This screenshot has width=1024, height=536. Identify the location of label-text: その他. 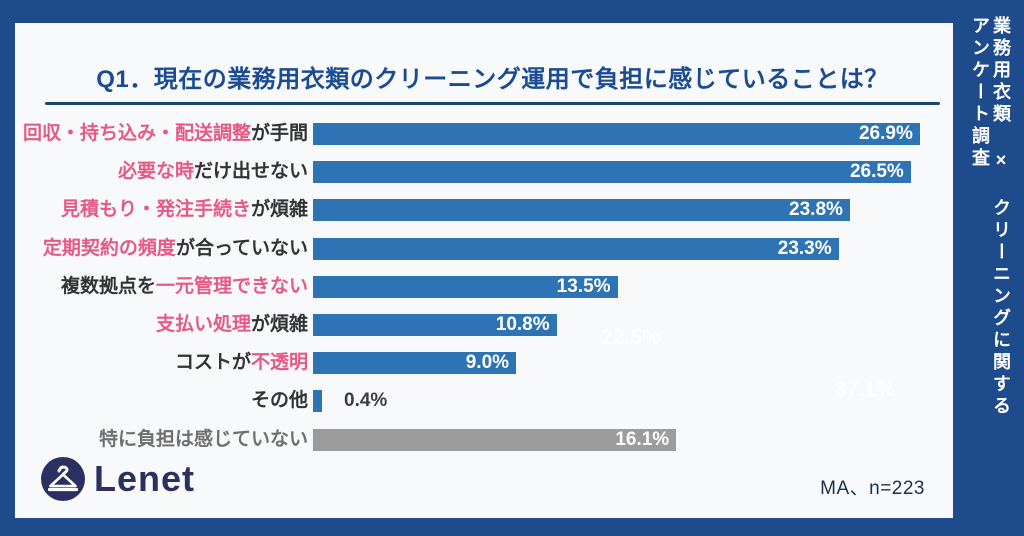
(279, 401).